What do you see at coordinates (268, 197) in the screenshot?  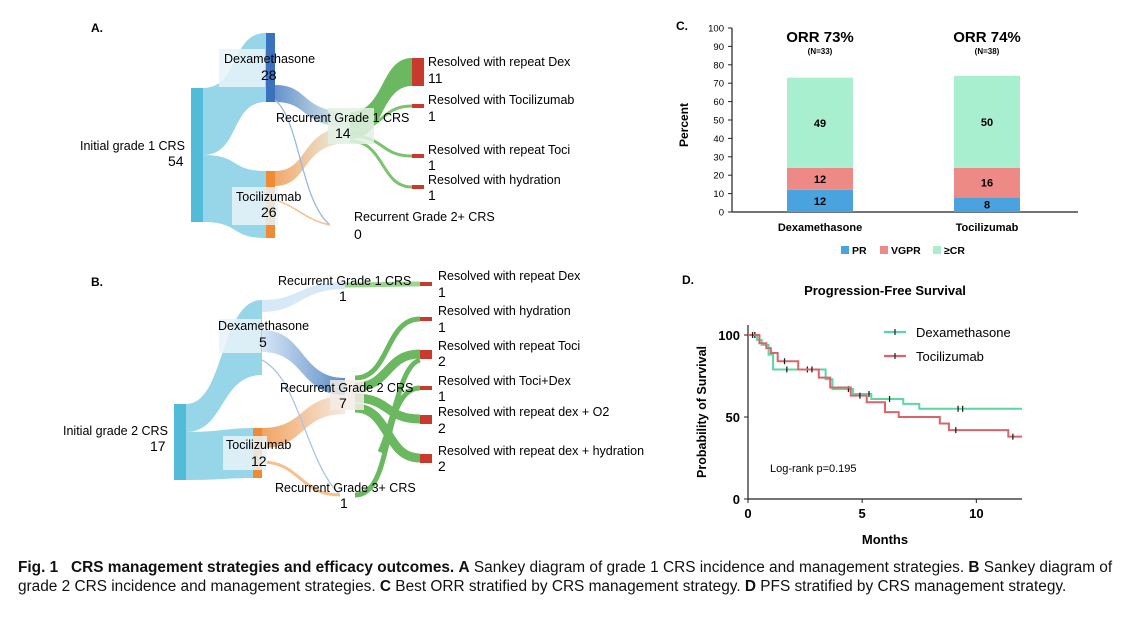 I see `sankey-a-label-toci: Tocilizumab` at bounding box center [268, 197].